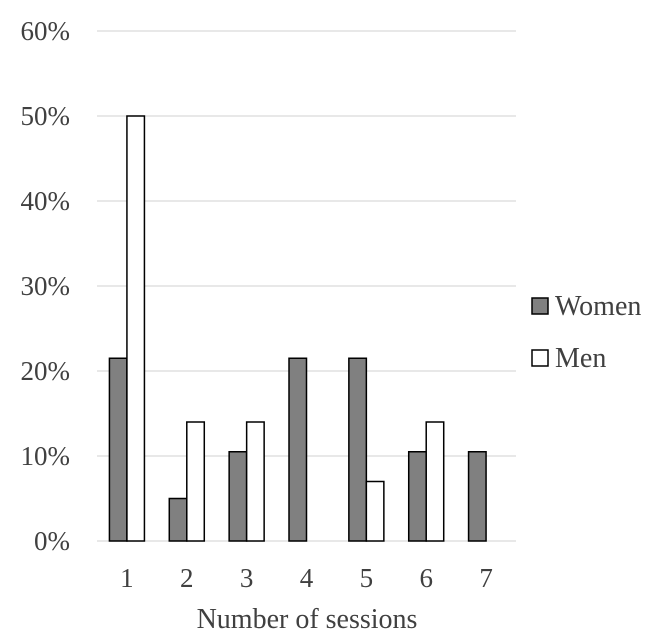 This screenshot has width=657, height=632. Describe the element at coordinates (46, 31) in the screenshot. I see `y-tick-label: 60%` at that location.